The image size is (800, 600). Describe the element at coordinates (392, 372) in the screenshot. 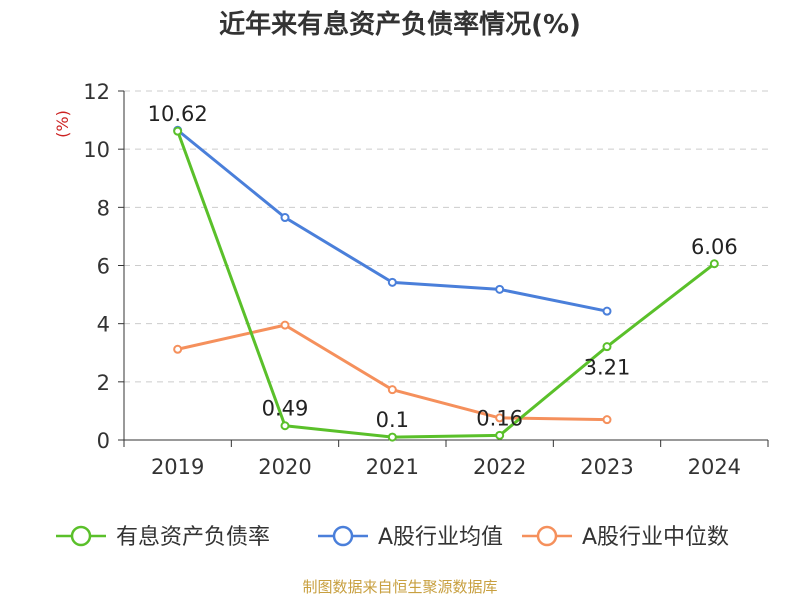

I see `series-line` at that location.